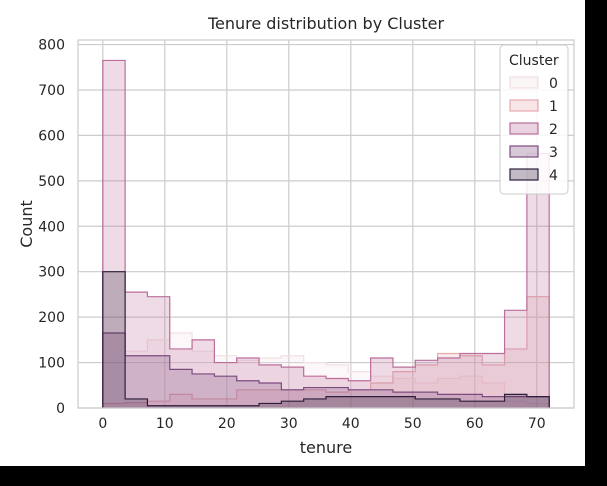  I want to click on legend-item-1: 1, so click(533, 107).